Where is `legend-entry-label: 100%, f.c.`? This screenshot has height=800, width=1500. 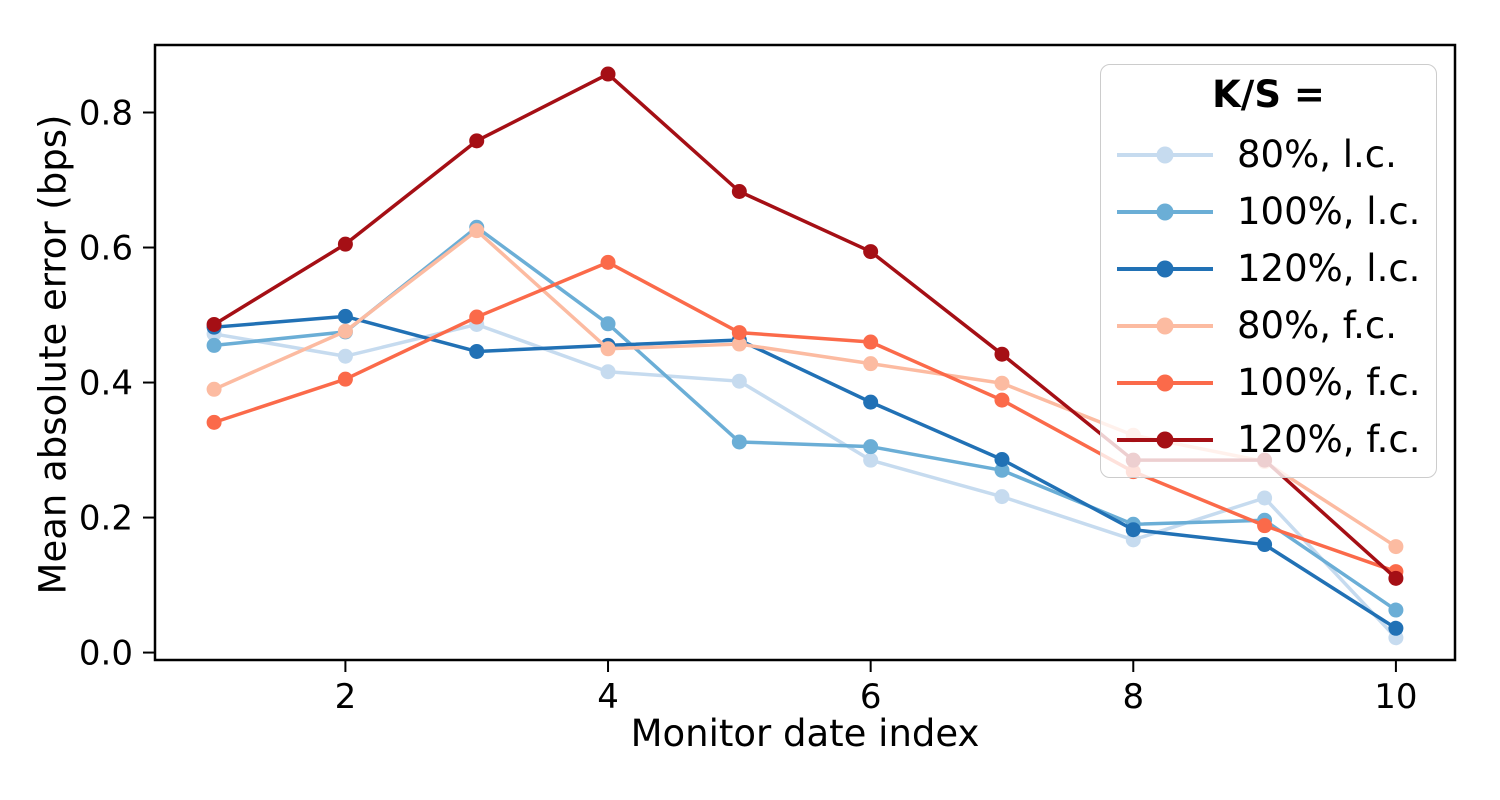 legend-entry-label: 100%, f.c. is located at coordinates (1329, 382).